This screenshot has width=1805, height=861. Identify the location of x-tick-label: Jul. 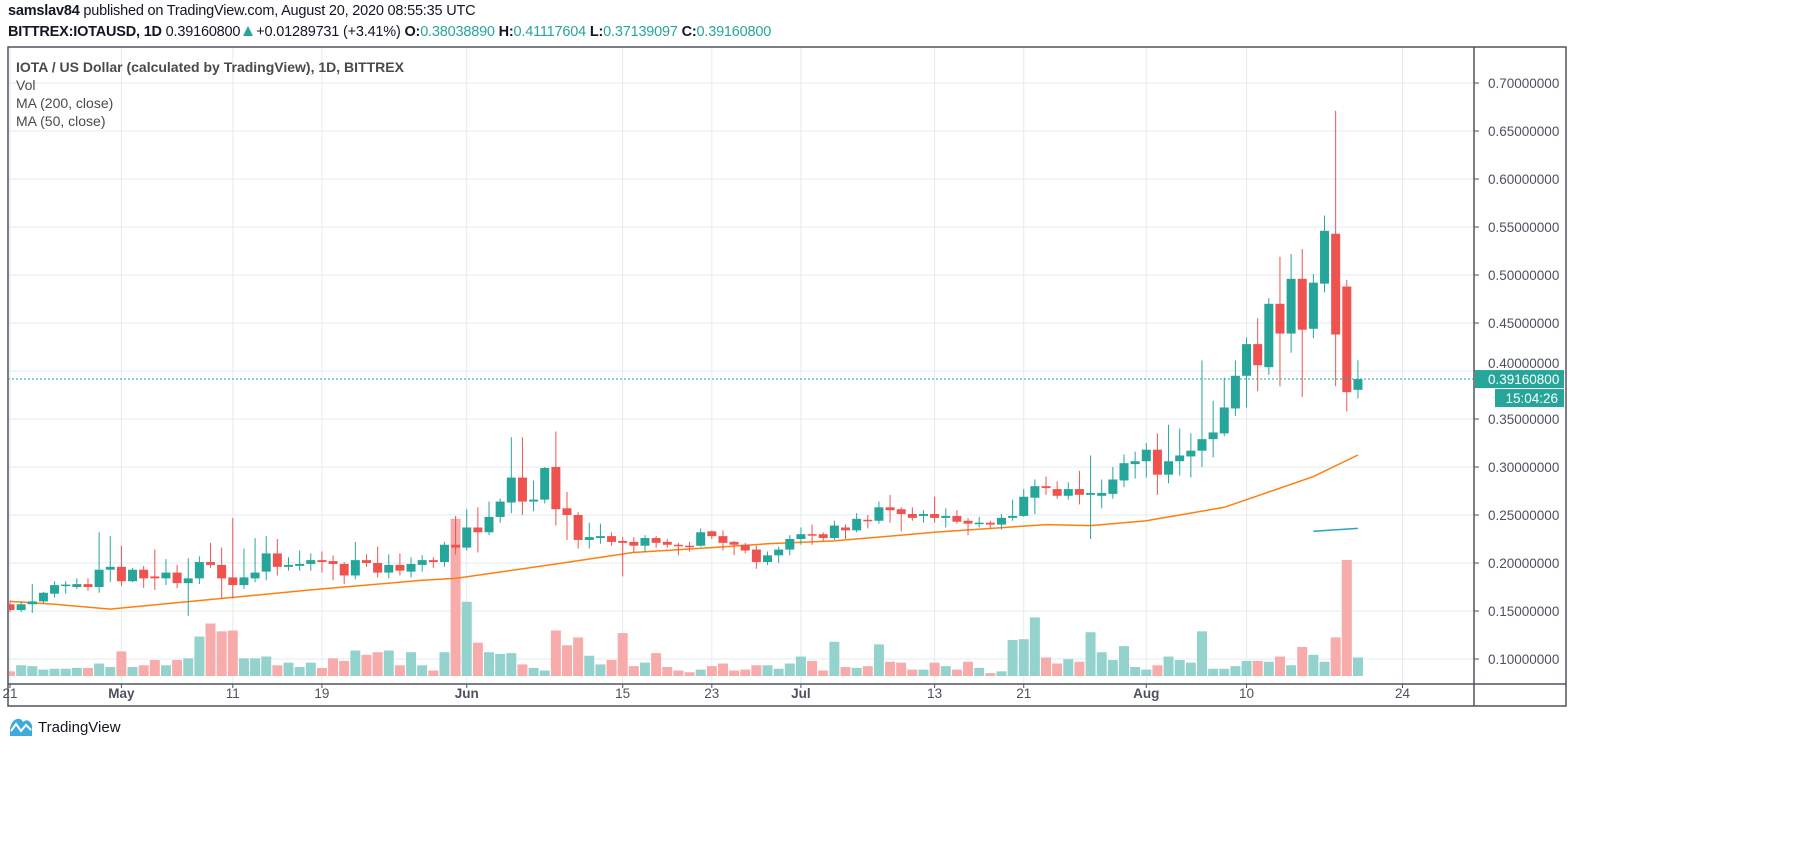
(801, 693).